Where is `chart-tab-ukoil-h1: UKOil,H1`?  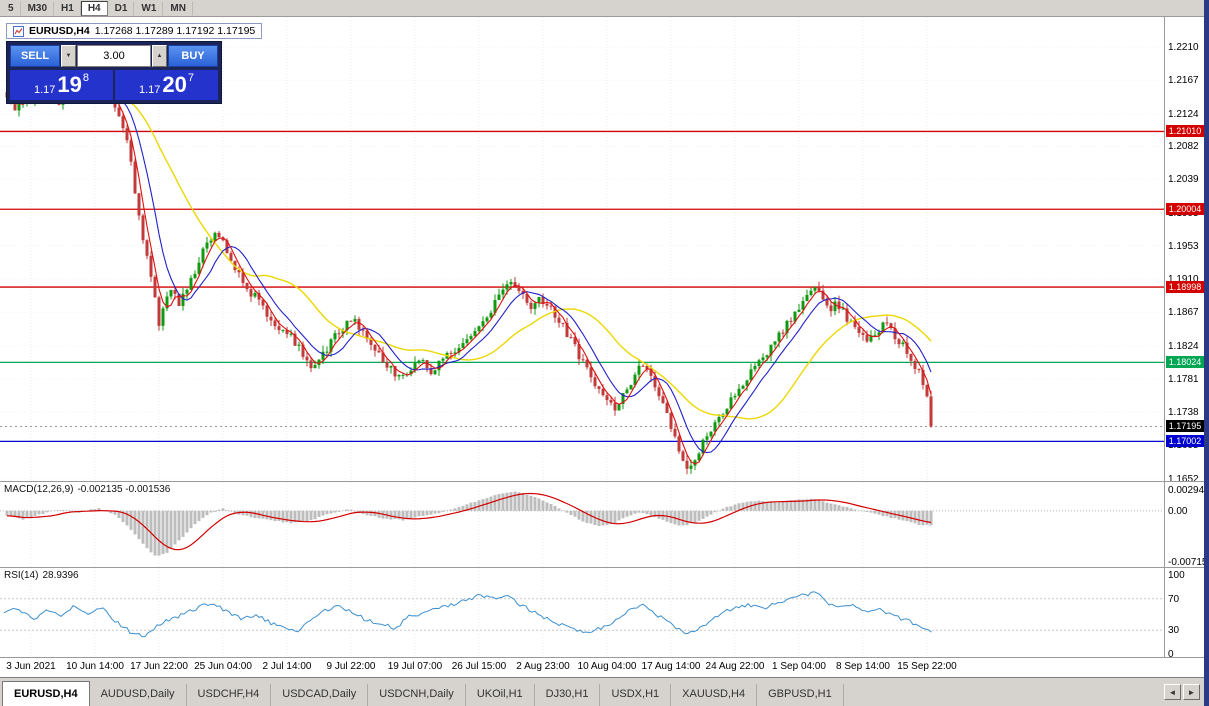 chart-tab-ukoil-h1: UKOil,H1 is located at coordinates (500, 695).